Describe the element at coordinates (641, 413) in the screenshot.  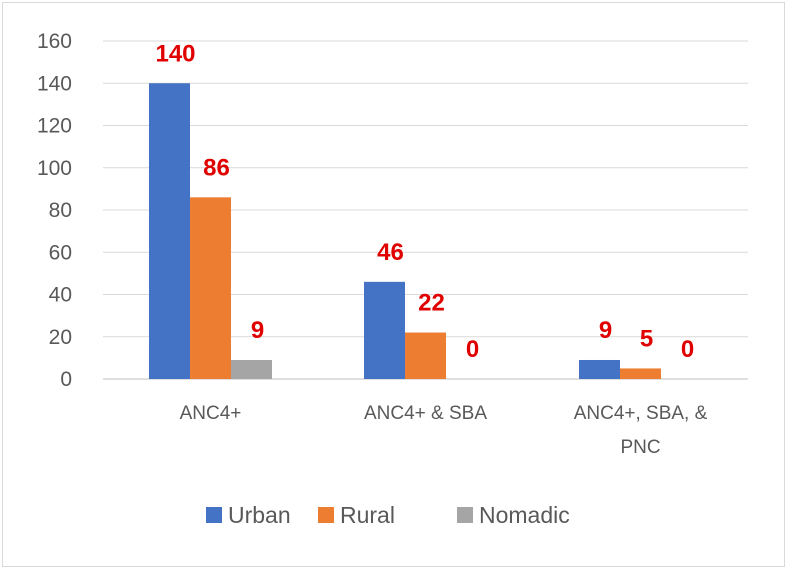
I see `category-label: ANC4+, SBA, &` at that location.